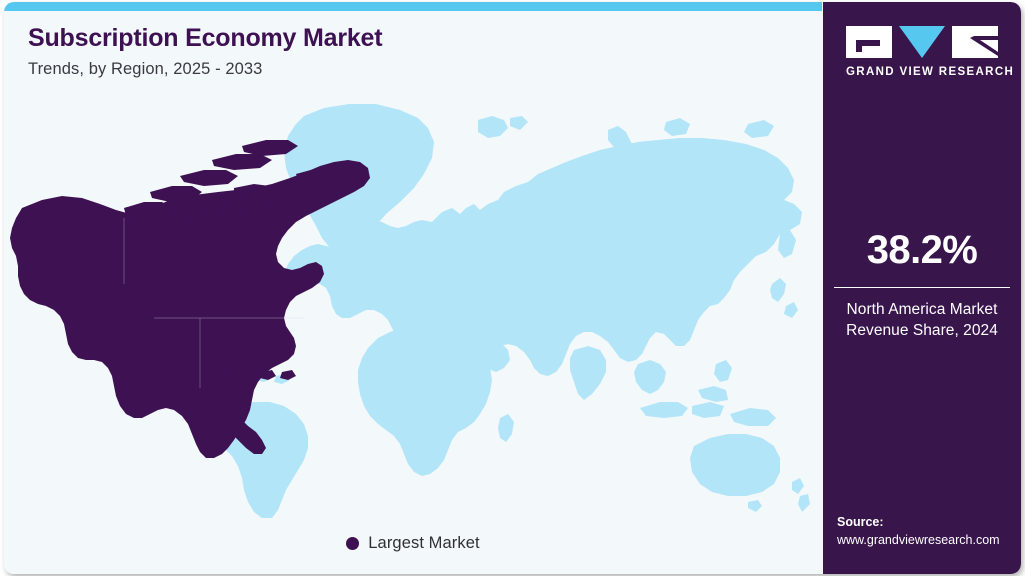 This screenshot has width=1025, height=576. Describe the element at coordinates (922, 42) in the screenshot. I see `gvr-logo-icon` at that location.